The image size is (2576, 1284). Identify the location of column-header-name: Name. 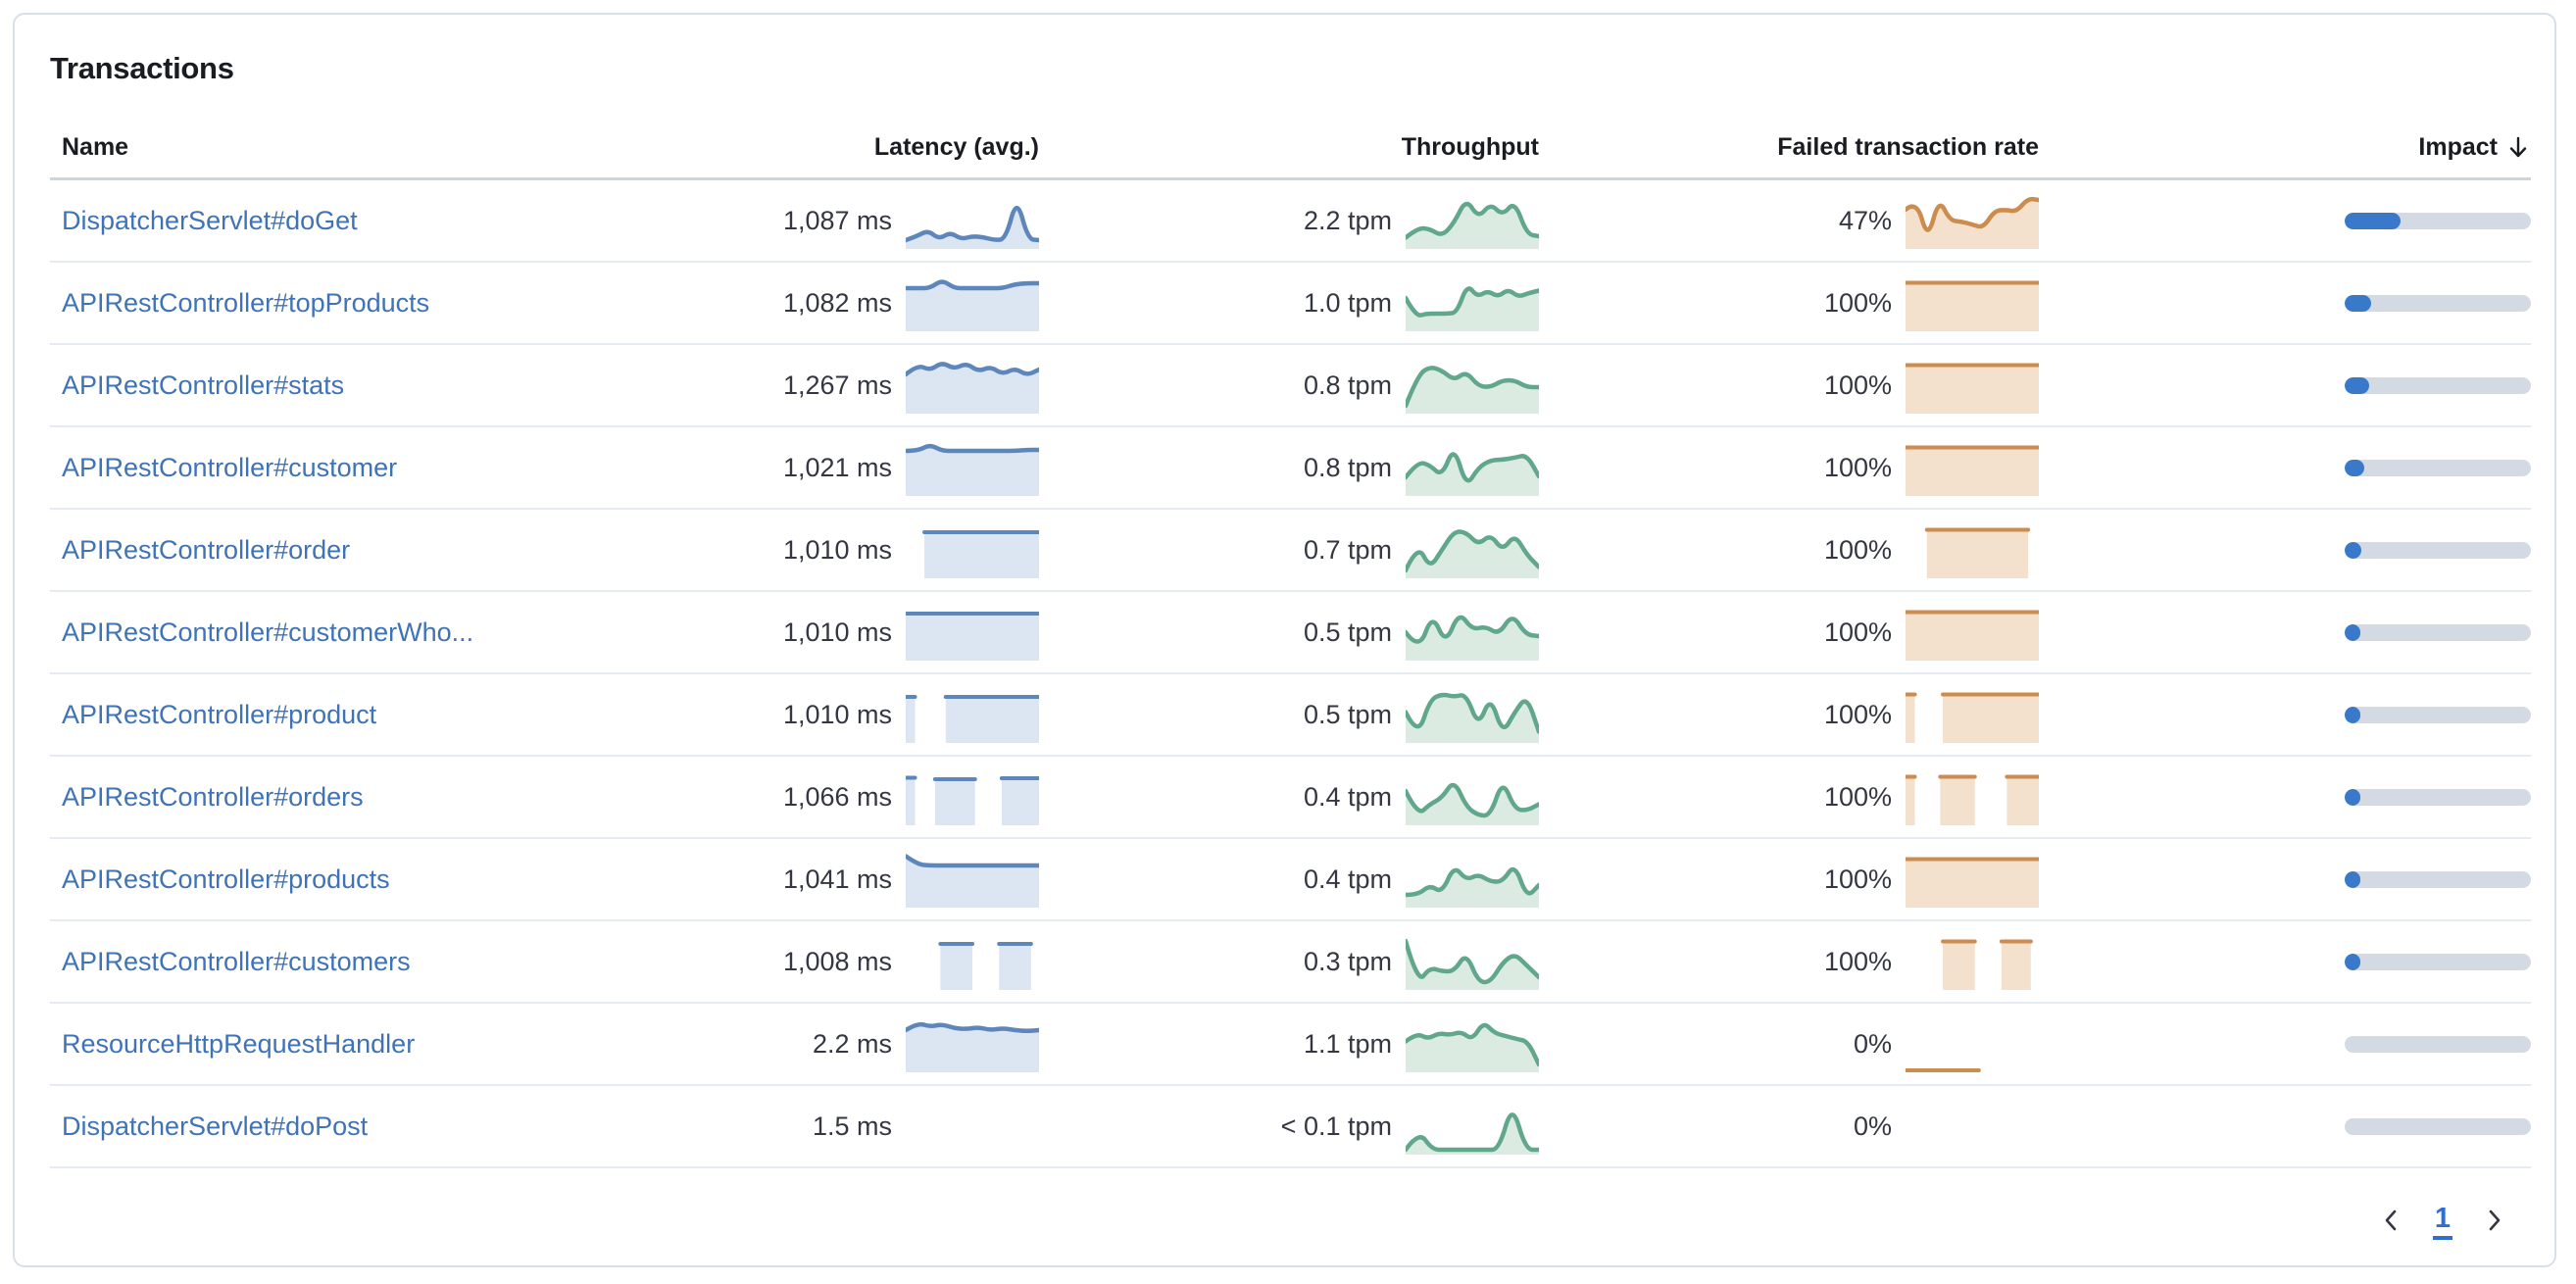
(95, 146).